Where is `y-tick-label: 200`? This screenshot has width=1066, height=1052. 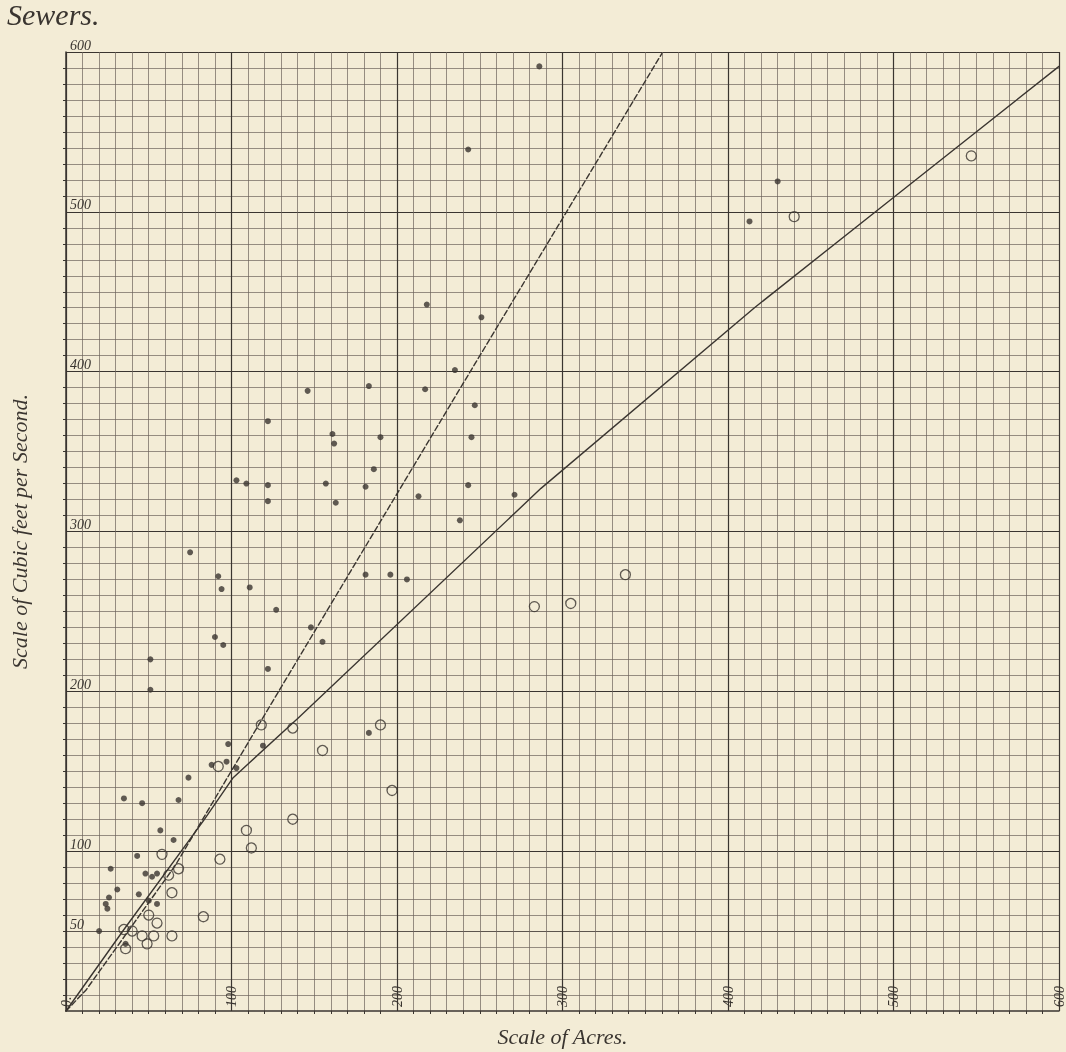 y-tick-label: 200 is located at coordinates (80, 684).